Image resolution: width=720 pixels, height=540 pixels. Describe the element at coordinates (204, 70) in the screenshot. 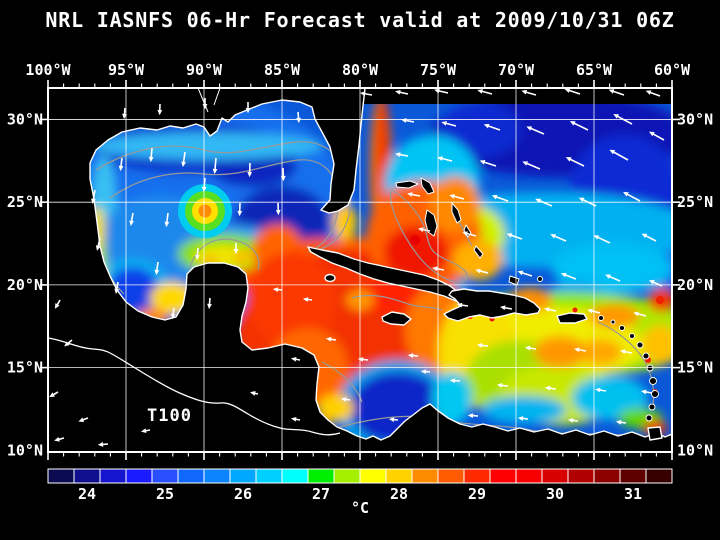

I see `lon-label: 90°W` at that location.